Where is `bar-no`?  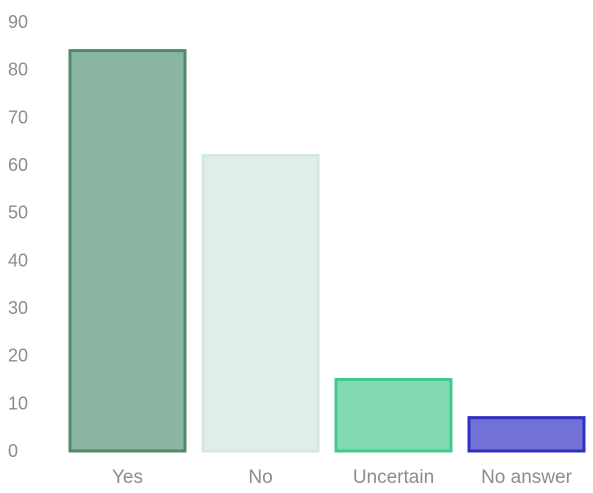 bar-no is located at coordinates (260, 303).